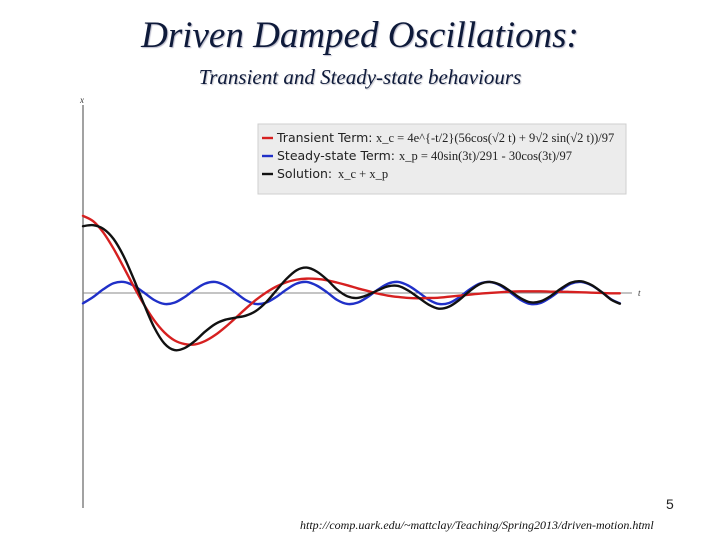  What do you see at coordinates (336, 155) in the screenshot?
I see `steady-state-term-legend-label: Steady-state Term:` at bounding box center [336, 155].